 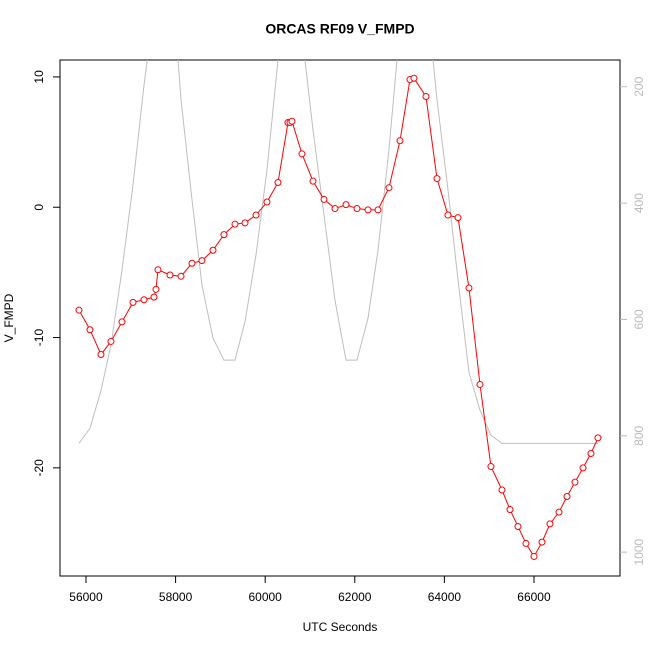 What do you see at coordinates (340, 627) in the screenshot?
I see `x-axis-label: UTC Seconds` at bounding box center [340, 627].